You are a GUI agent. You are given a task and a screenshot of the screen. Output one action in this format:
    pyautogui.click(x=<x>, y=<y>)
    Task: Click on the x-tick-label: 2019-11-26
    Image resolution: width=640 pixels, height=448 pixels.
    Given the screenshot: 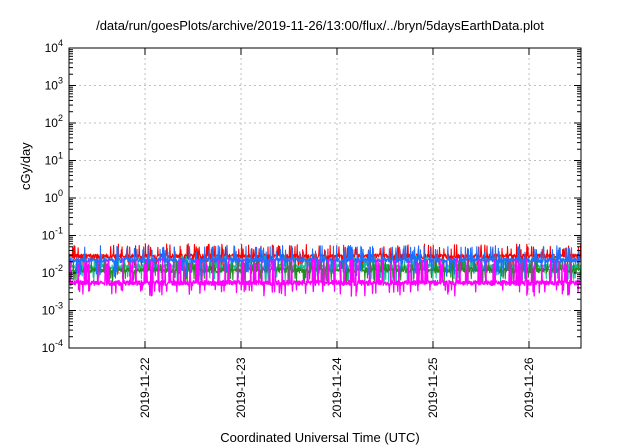 What is the action you would take?
    pyautogui.click(x=529, y=387)
    